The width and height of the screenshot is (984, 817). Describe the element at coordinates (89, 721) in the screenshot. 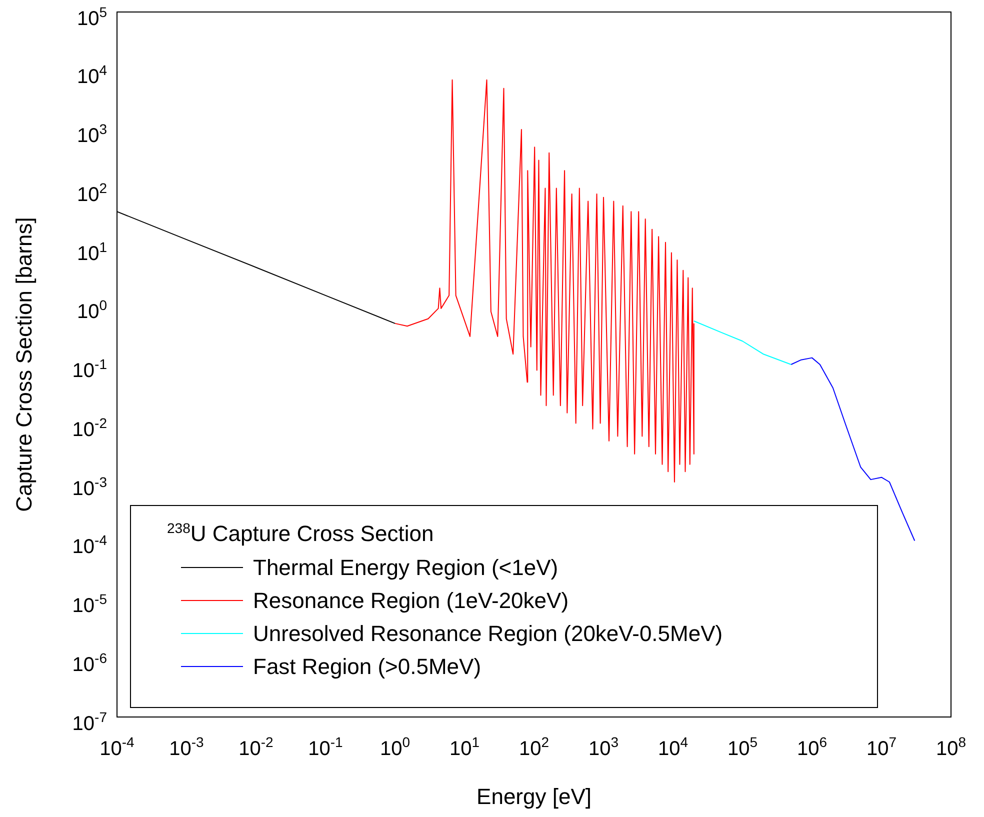

I see `y-tick-label: 10$^{-7}$` at that location.